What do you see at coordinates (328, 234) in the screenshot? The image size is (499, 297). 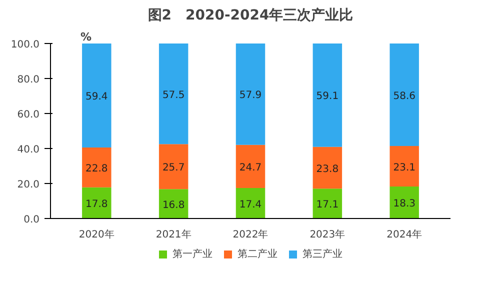 I see `x-tick-label: 2023年` at bounding box center [328, 234].